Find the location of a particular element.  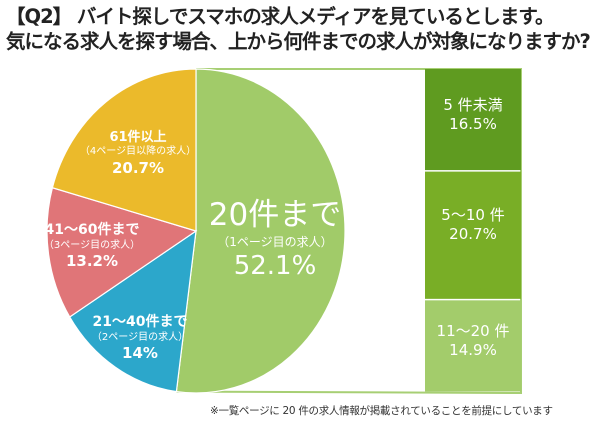

segment-label-5-10: 5～10 件 20.7% is located at coordinates (473, 224).